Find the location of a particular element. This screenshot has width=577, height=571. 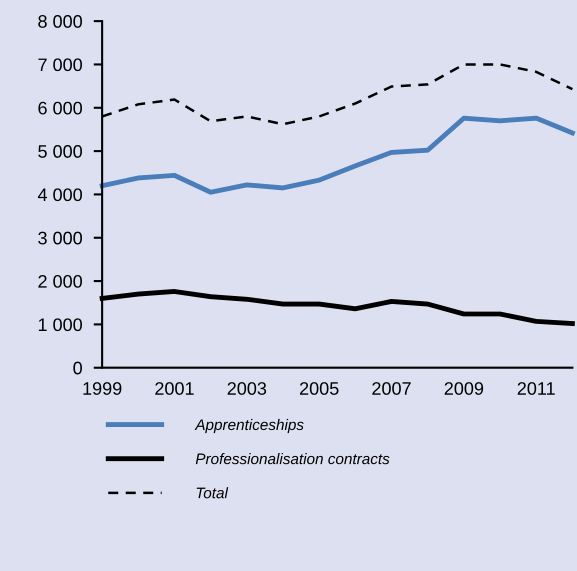

x-tick-label: 2005 is located at coordinates (319, 388).